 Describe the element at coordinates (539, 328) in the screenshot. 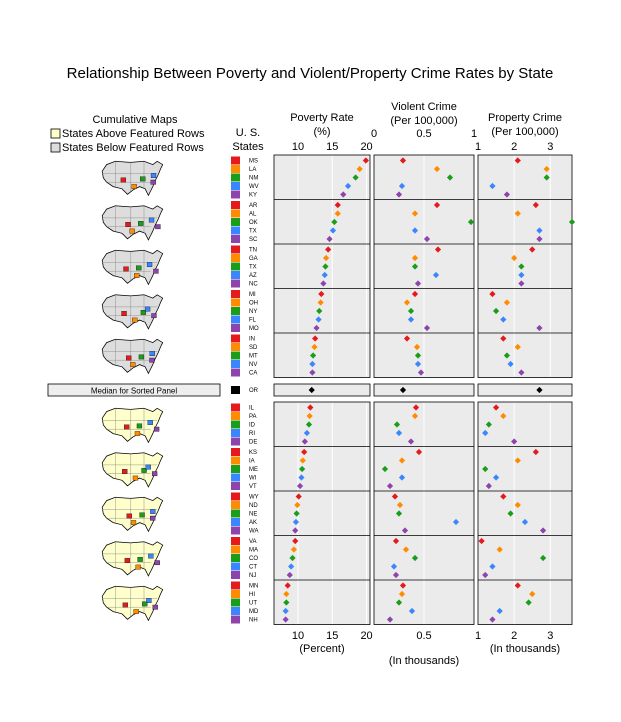

I see `property-point-MO` at that location.